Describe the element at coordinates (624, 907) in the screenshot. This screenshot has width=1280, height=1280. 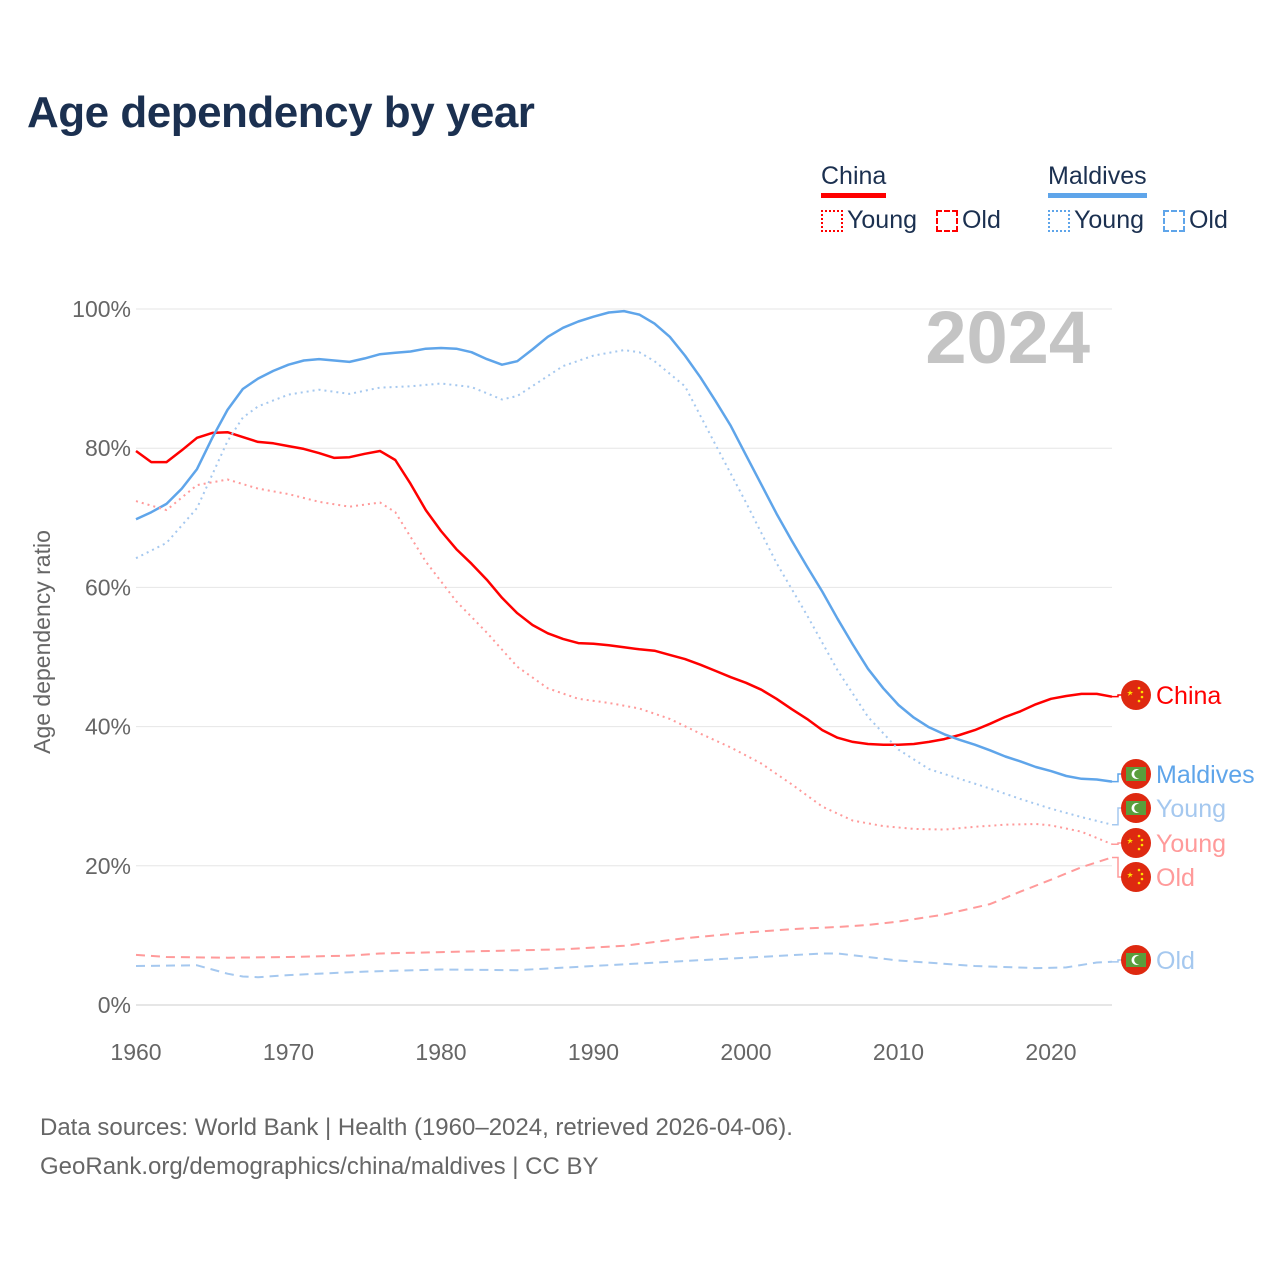
I see `series-line-china-old` at that location.